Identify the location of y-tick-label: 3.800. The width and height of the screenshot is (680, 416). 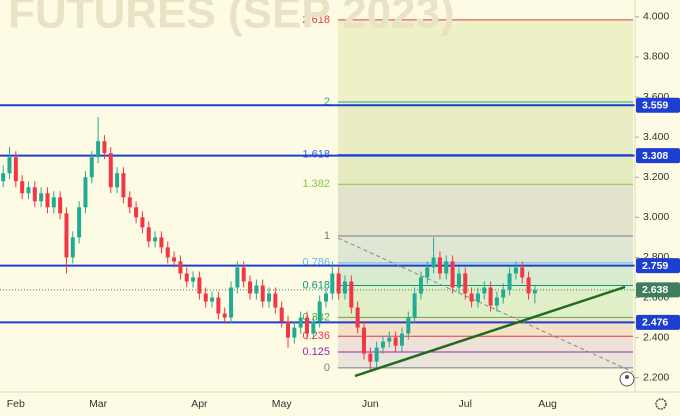
(656, 57).